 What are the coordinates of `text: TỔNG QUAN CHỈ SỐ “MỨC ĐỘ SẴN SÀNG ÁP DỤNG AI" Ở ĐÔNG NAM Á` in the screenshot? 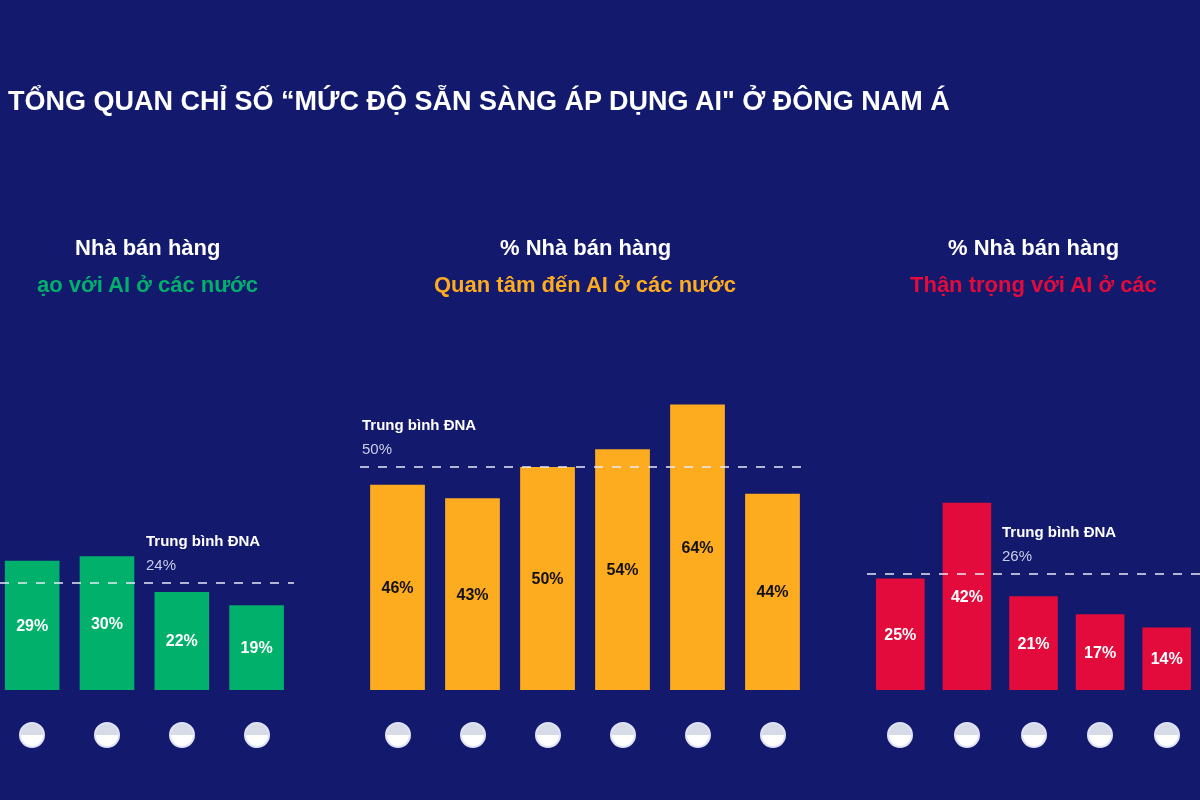 It's located at (479, 100).